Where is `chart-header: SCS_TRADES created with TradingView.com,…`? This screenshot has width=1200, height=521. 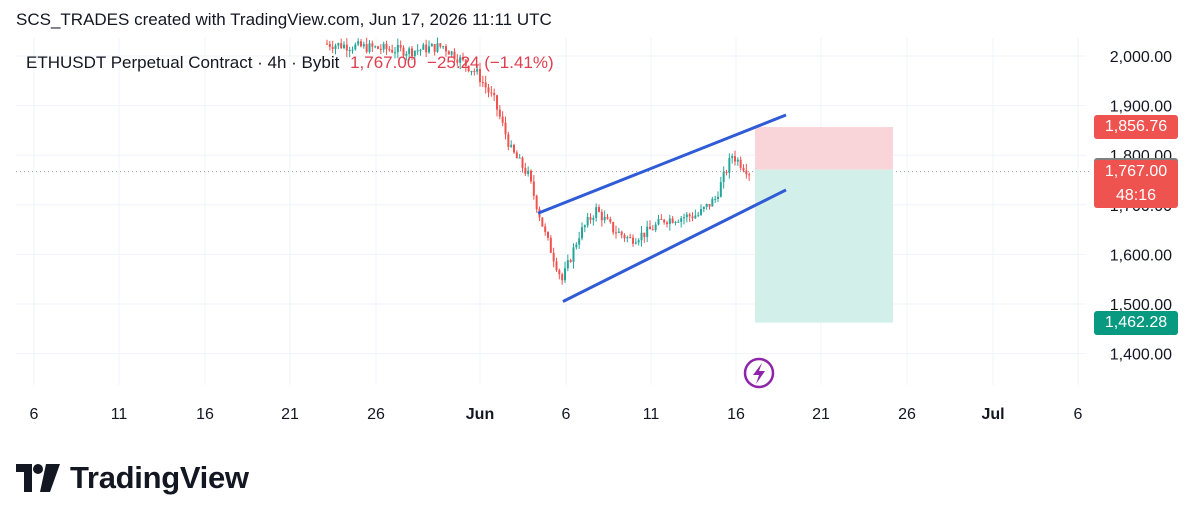
chart-header: SCS_TRADES created with TradingView.com,… is located at coordinates (284, 19).